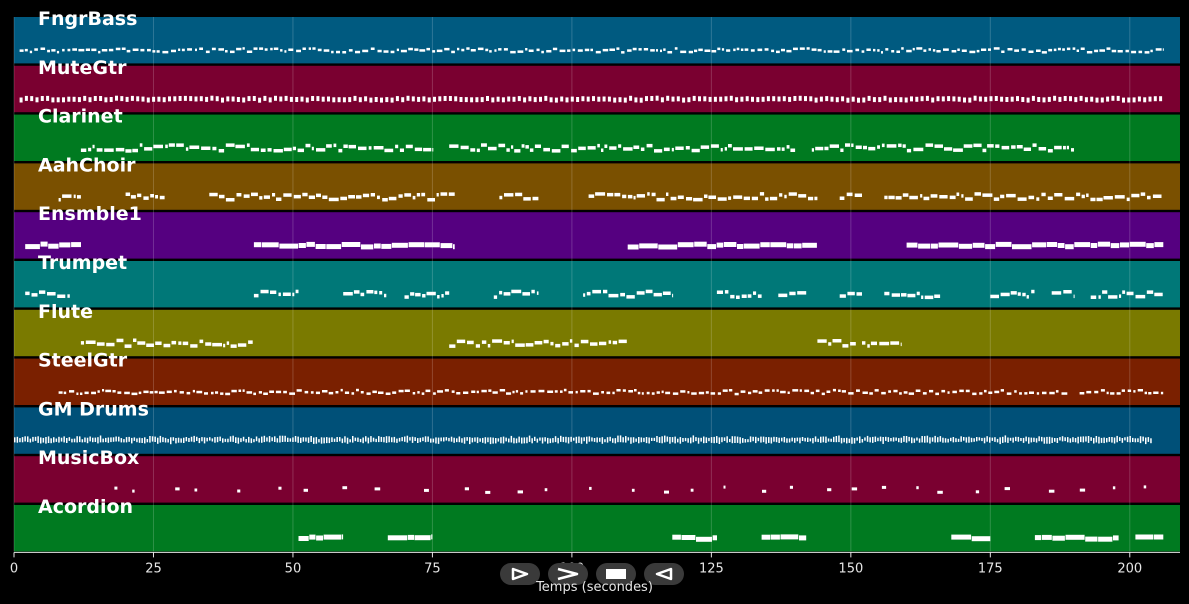 The image size is (1189, 604). What do you see at coordinates (664, 574) in the screenshot?
I see `rewind-button` at bounding box center [664, 574].